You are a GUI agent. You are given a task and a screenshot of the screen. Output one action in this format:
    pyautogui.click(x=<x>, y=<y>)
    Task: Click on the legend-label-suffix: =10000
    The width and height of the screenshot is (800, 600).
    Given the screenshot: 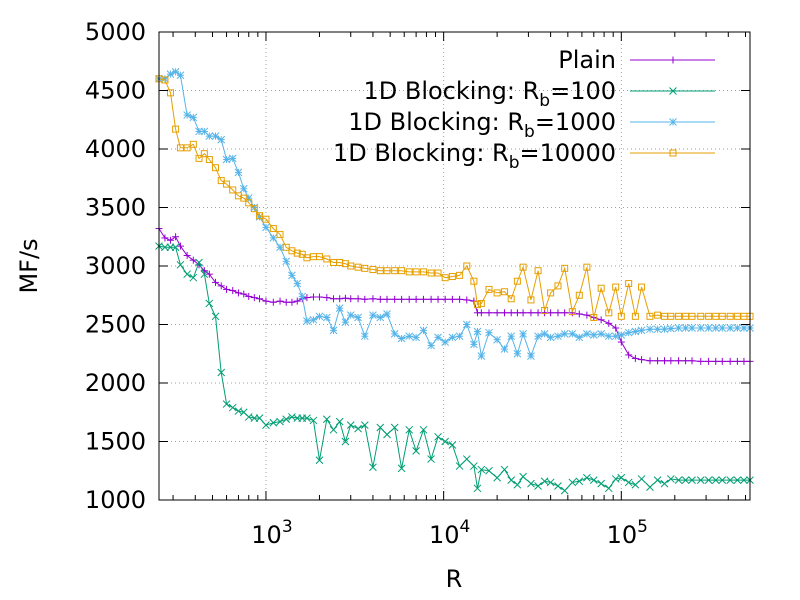 What is the action you would take?
    pyautogui.click(x=568, y=153)
    